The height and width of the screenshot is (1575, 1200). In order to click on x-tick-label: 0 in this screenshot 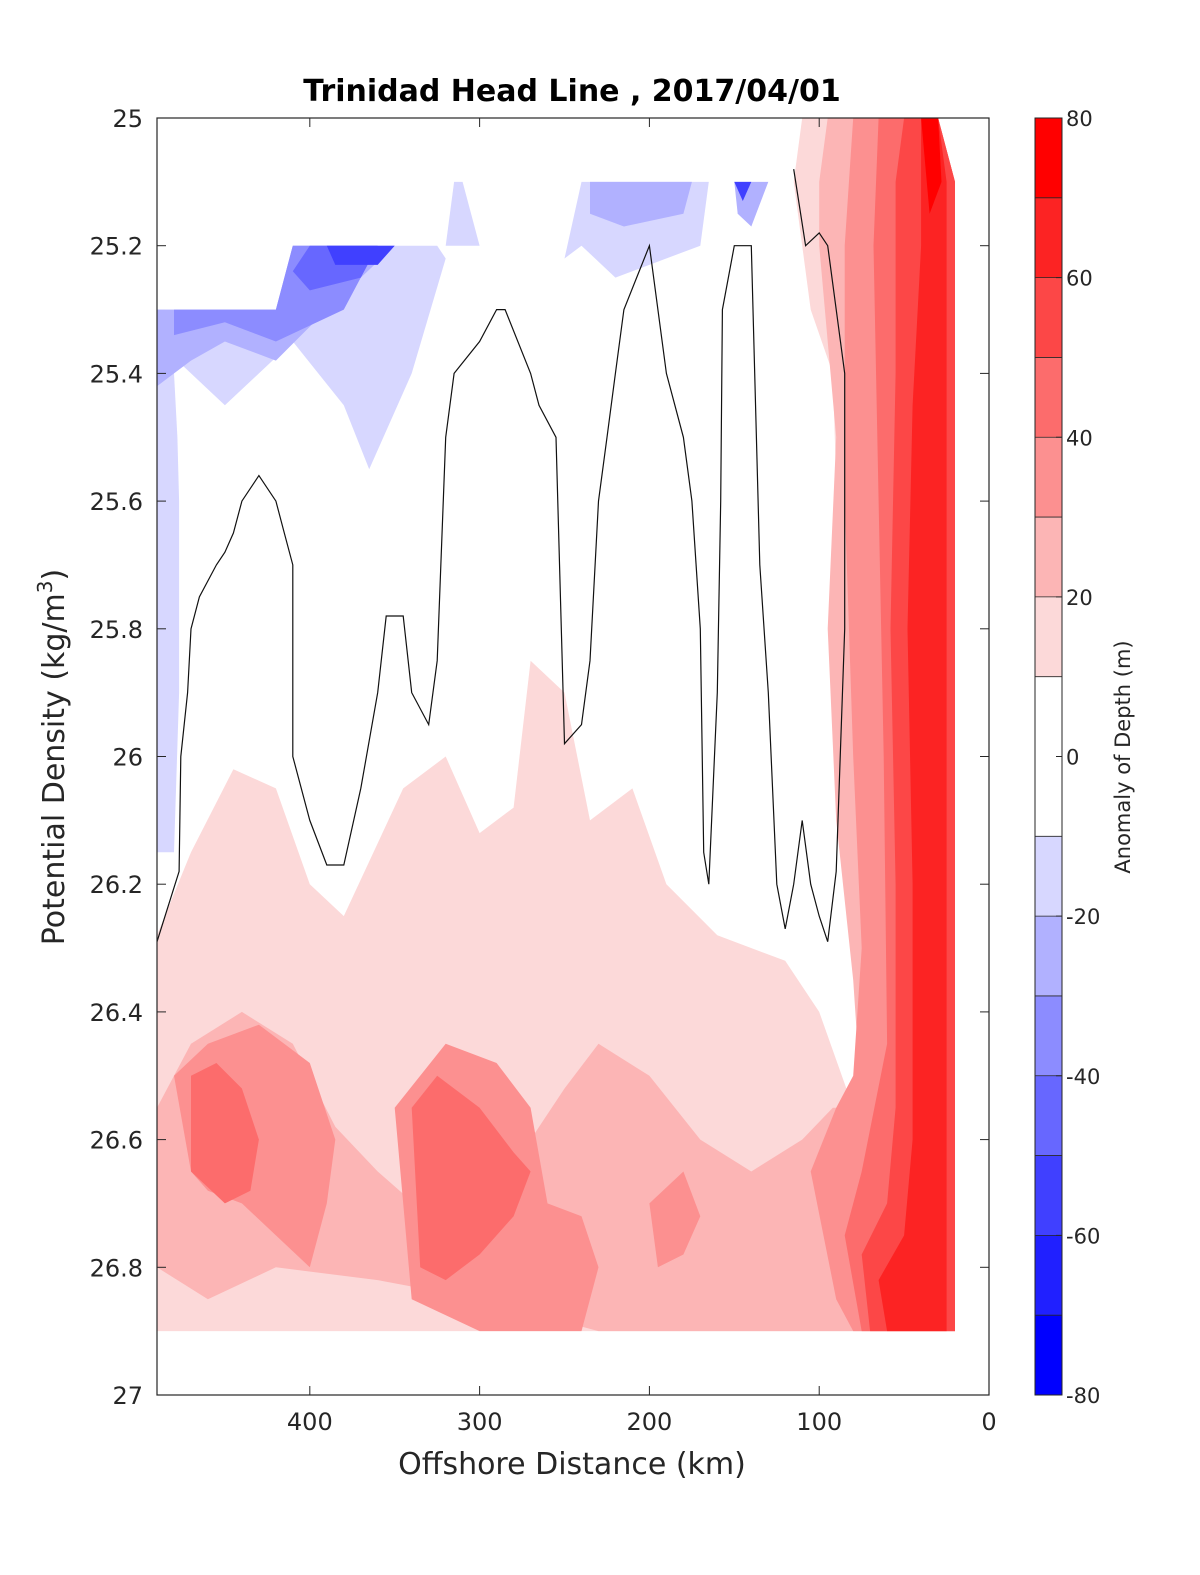, I will do `click(988, 1422)`.